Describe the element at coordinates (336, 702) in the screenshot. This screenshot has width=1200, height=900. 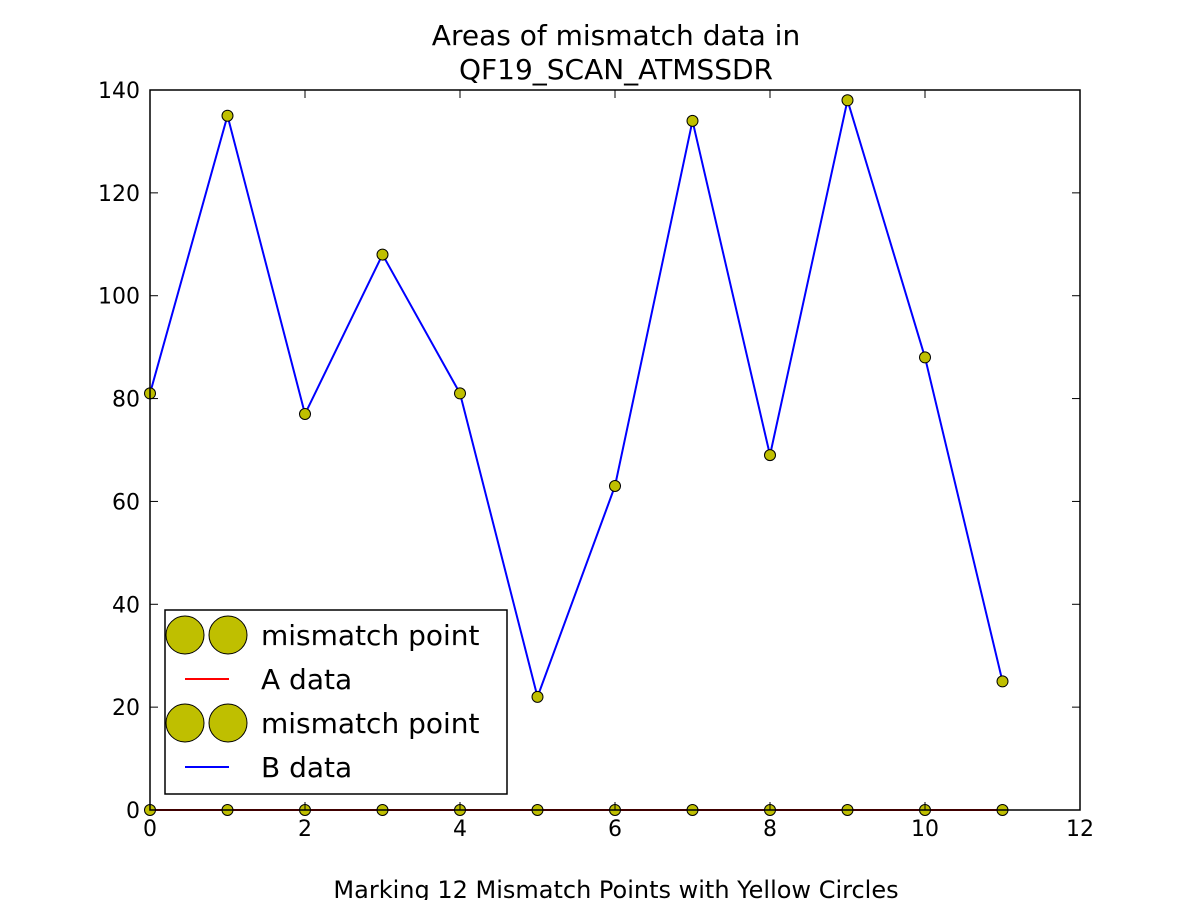
I see `legend: mismatch point A data mismatch point B data` at that location.